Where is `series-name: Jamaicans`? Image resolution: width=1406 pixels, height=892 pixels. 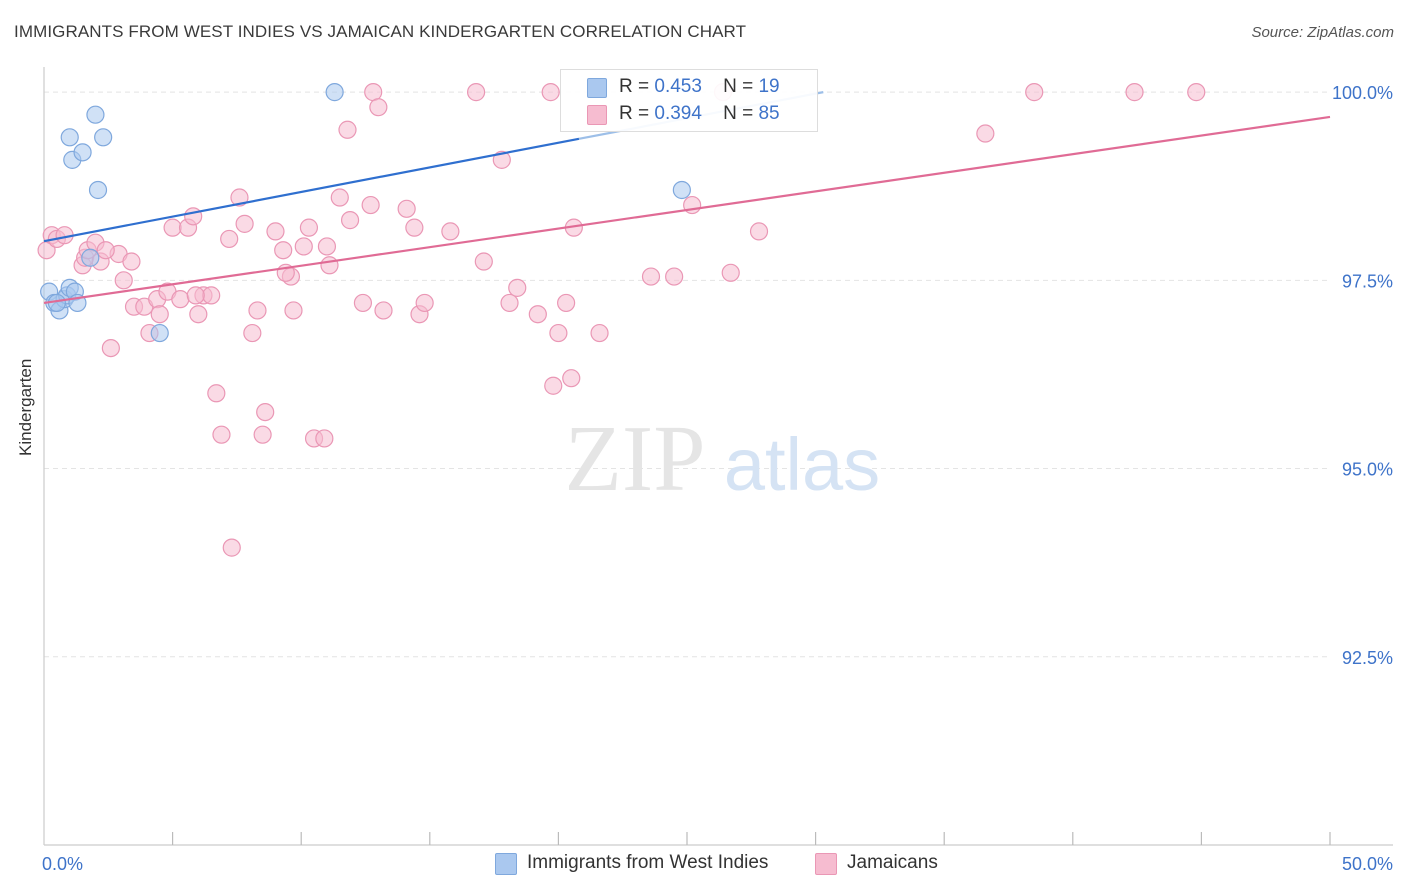
series-name: Jamaicans is located at coordinates (892, 862).